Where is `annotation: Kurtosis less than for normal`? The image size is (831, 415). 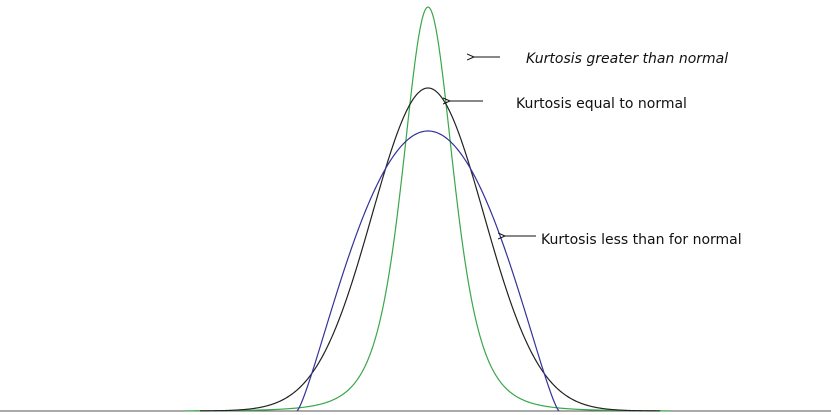
annotation: Kurtosis less than for normal is located at coordinates (641, 240).